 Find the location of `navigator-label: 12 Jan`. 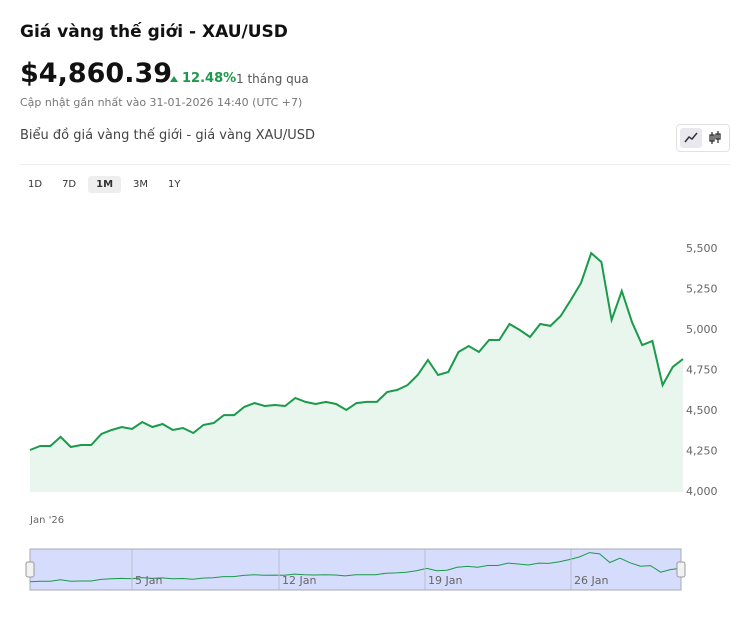

navigator-label: 12 Jan is located at coordinates (299, 580).